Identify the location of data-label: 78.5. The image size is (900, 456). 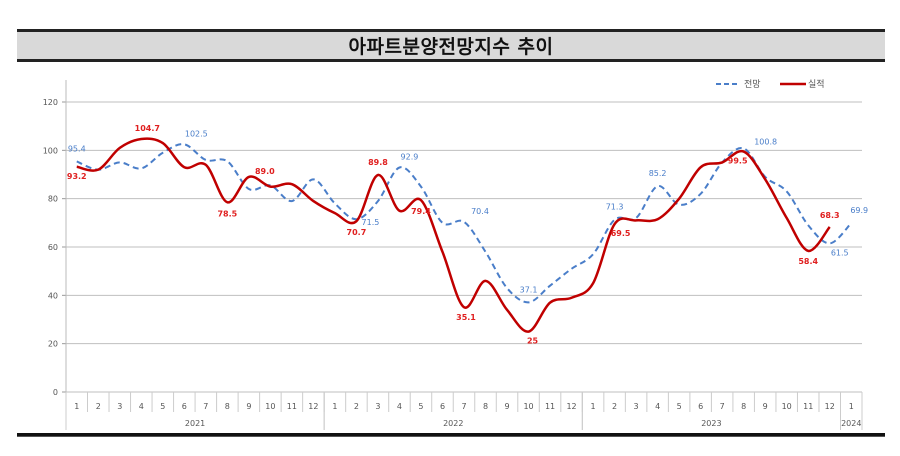
(227, 213).